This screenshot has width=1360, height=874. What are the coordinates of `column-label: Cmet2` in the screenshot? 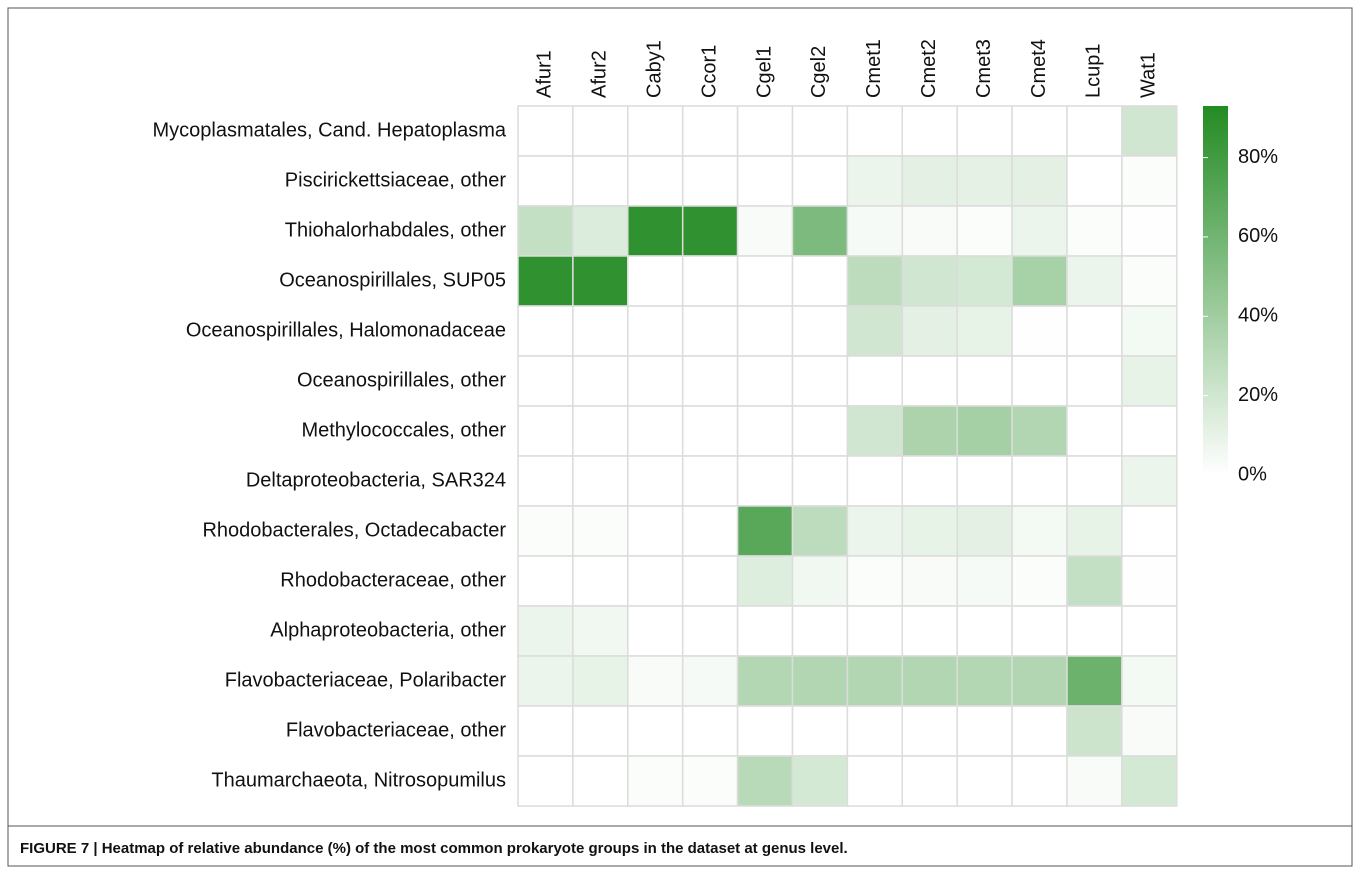 It's located at (929, 68).